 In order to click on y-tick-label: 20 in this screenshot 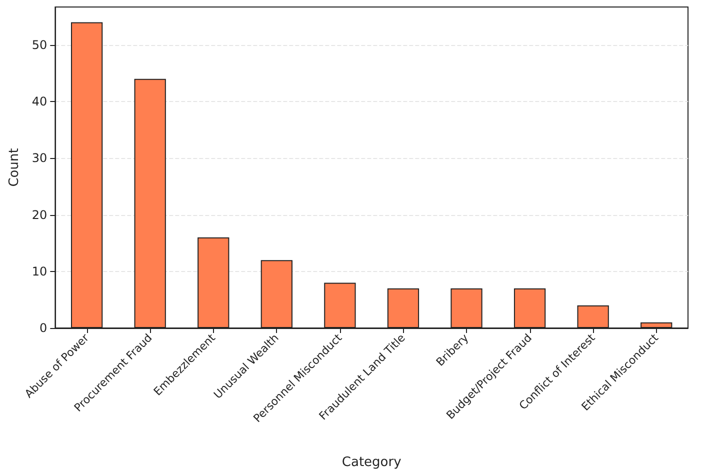, I will do `click(40, 215)`.